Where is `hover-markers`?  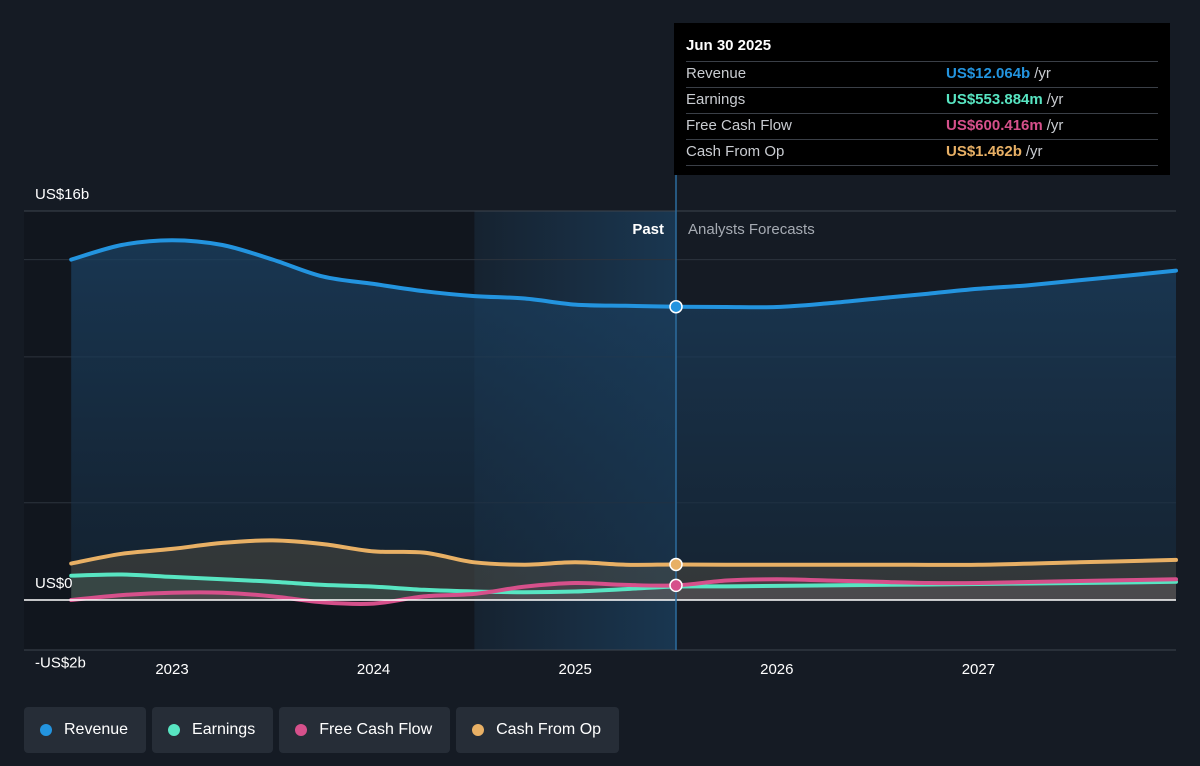
hover-markers is located at coordinates (676, 446).